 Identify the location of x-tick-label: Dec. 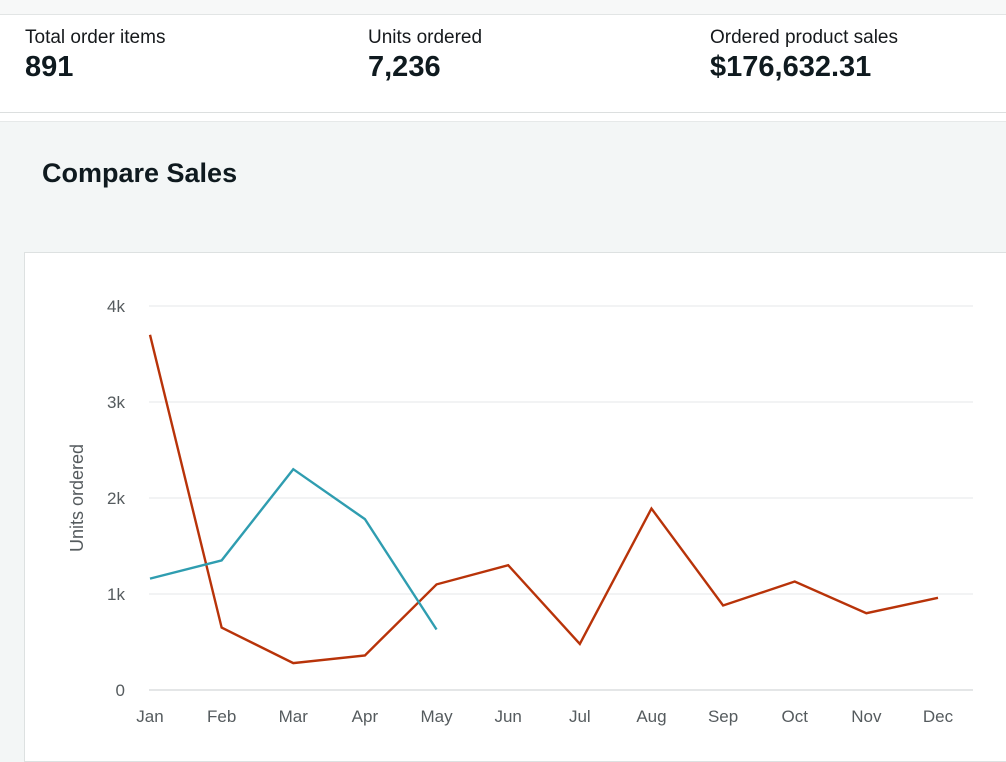
(938, 716).